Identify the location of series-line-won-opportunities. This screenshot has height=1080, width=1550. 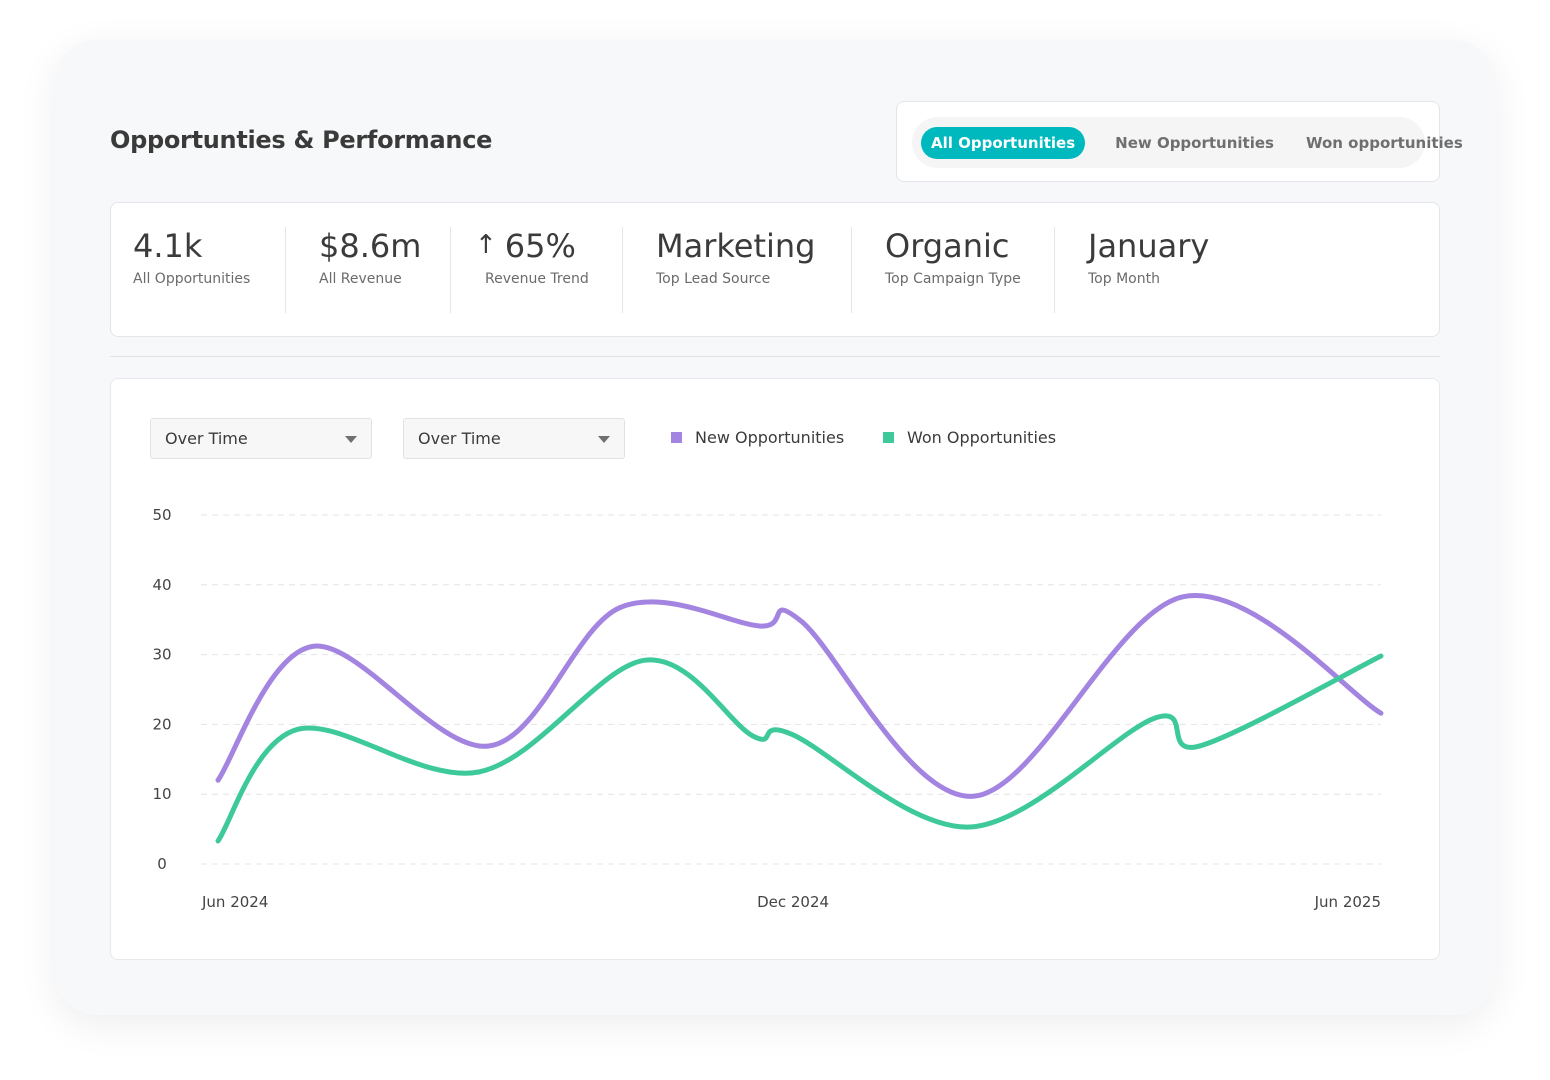
(799, 748).